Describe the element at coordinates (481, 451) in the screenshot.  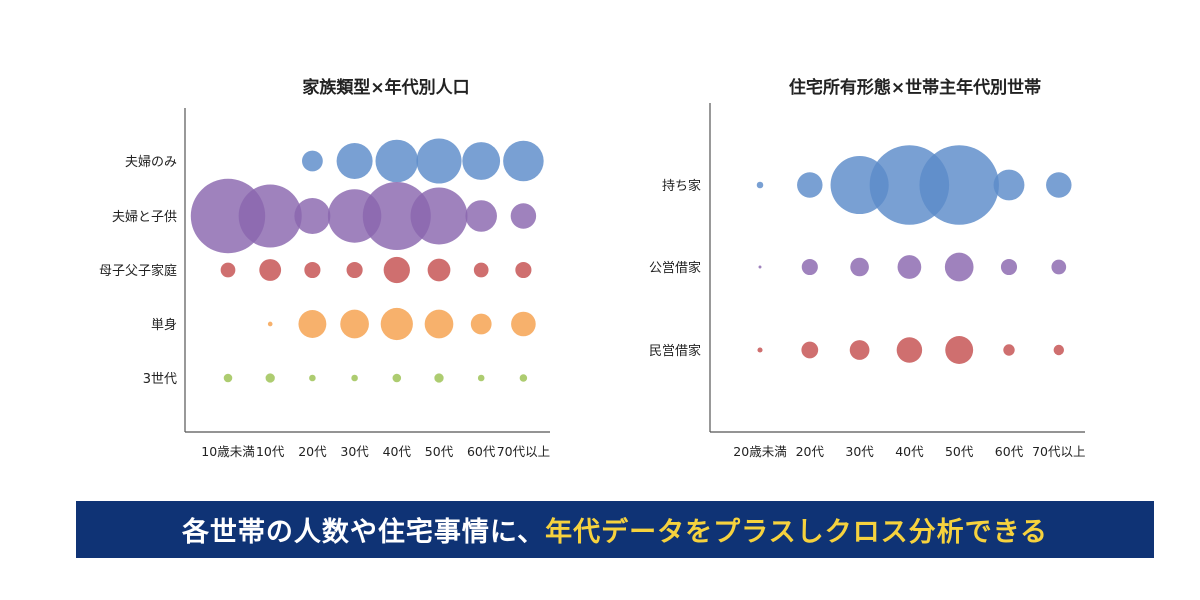
I see `left-x-tick-label: 60代` at that location.